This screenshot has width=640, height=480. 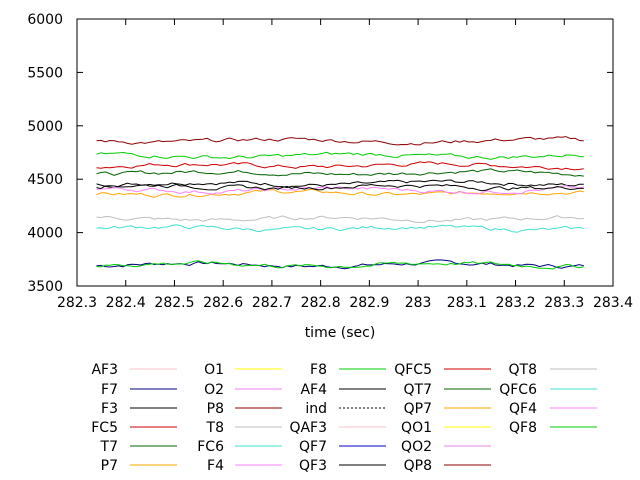 I want to click on legend-label-f7: F7, so click(x=109, y=390).